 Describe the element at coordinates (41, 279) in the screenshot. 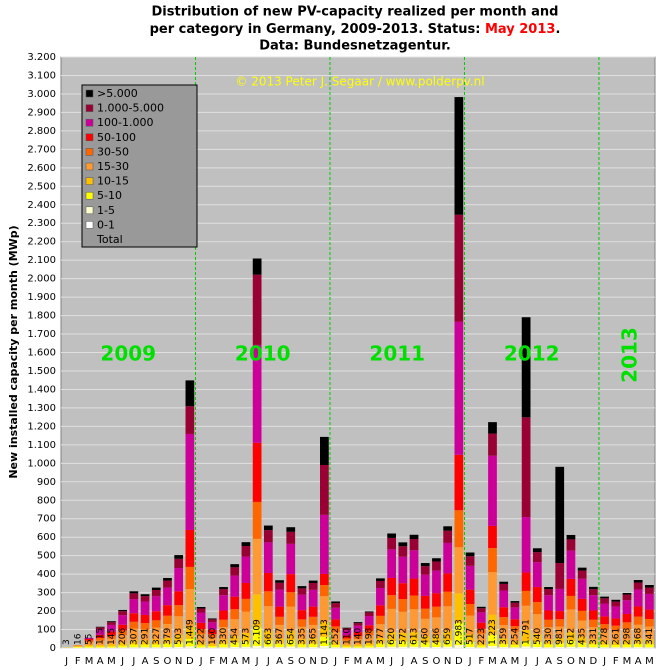

I see `y-tick-label: 2.000` at that location.